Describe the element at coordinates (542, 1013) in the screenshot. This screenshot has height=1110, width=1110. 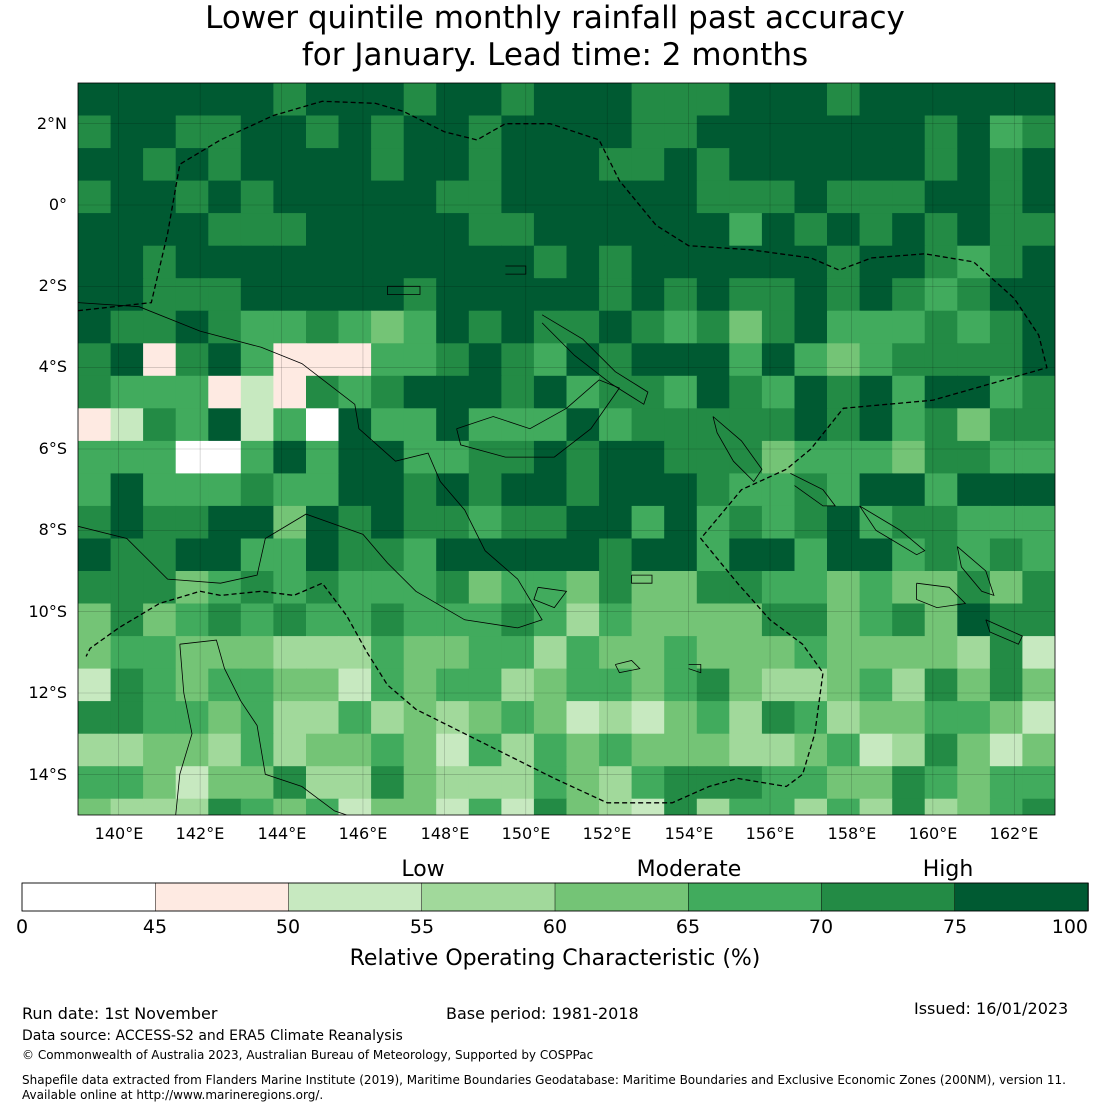
I see `base-period: Base period: 1981-2018` at that location.